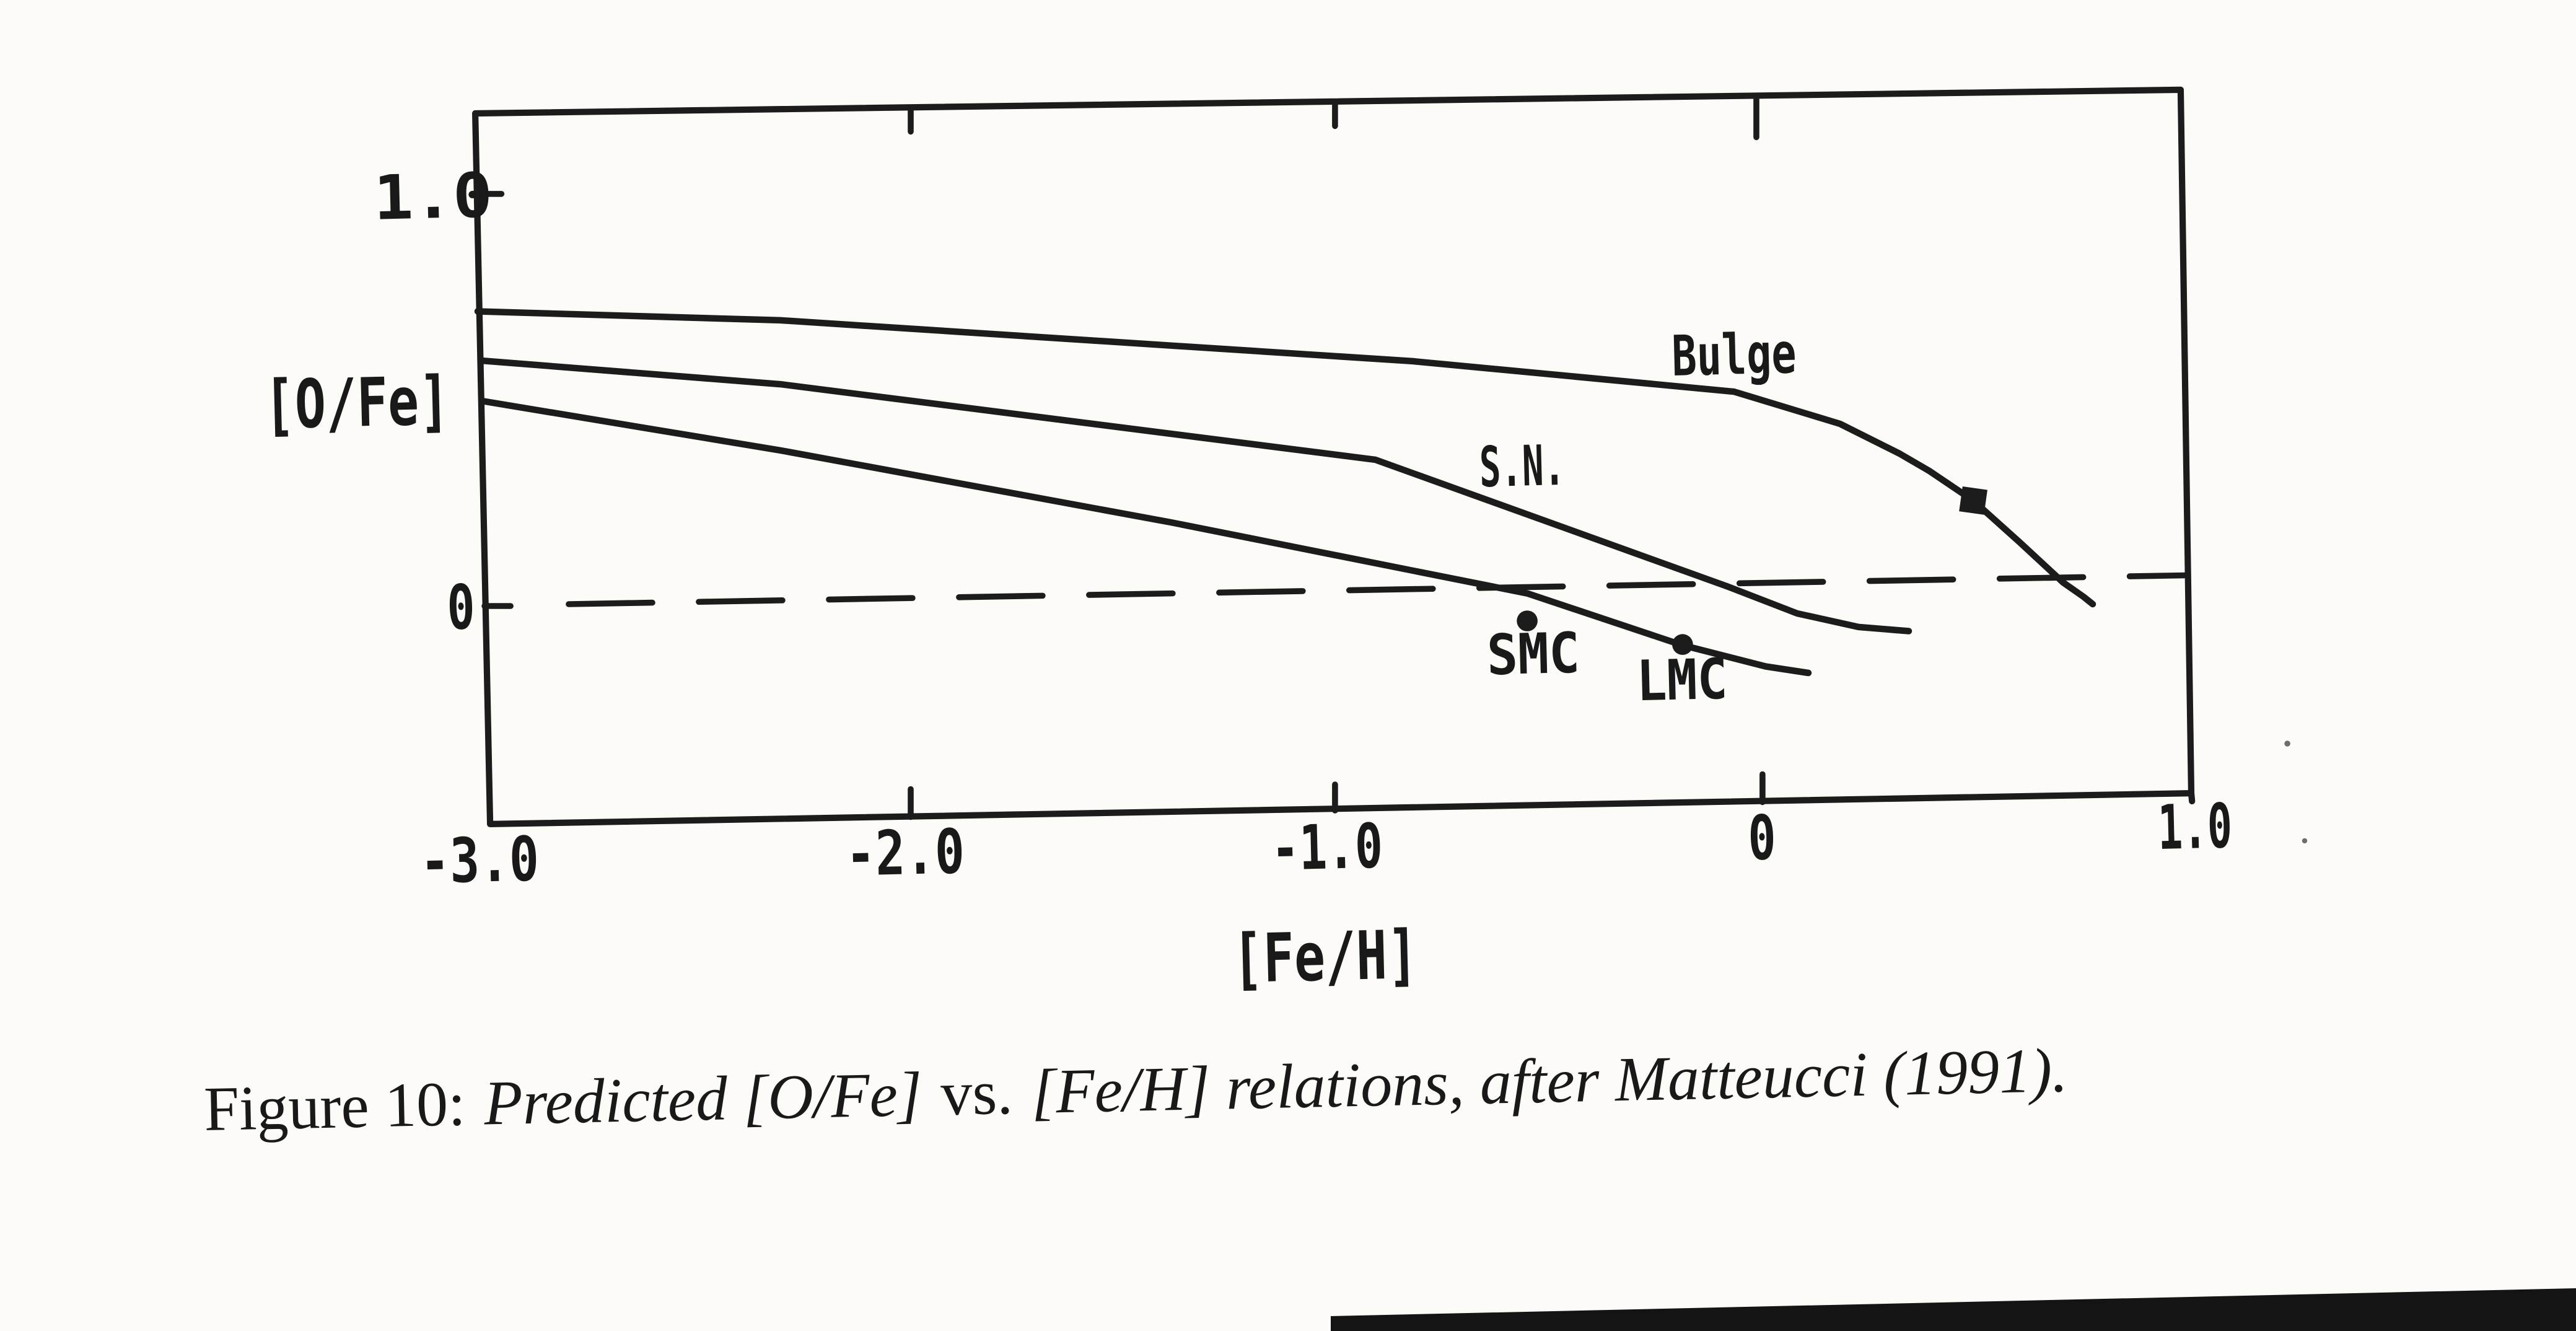  What do you see at coordinates (1522, 466) in the screenshot?
I see `annotation-sn: S.N.` at bounding box center [1522, 466].